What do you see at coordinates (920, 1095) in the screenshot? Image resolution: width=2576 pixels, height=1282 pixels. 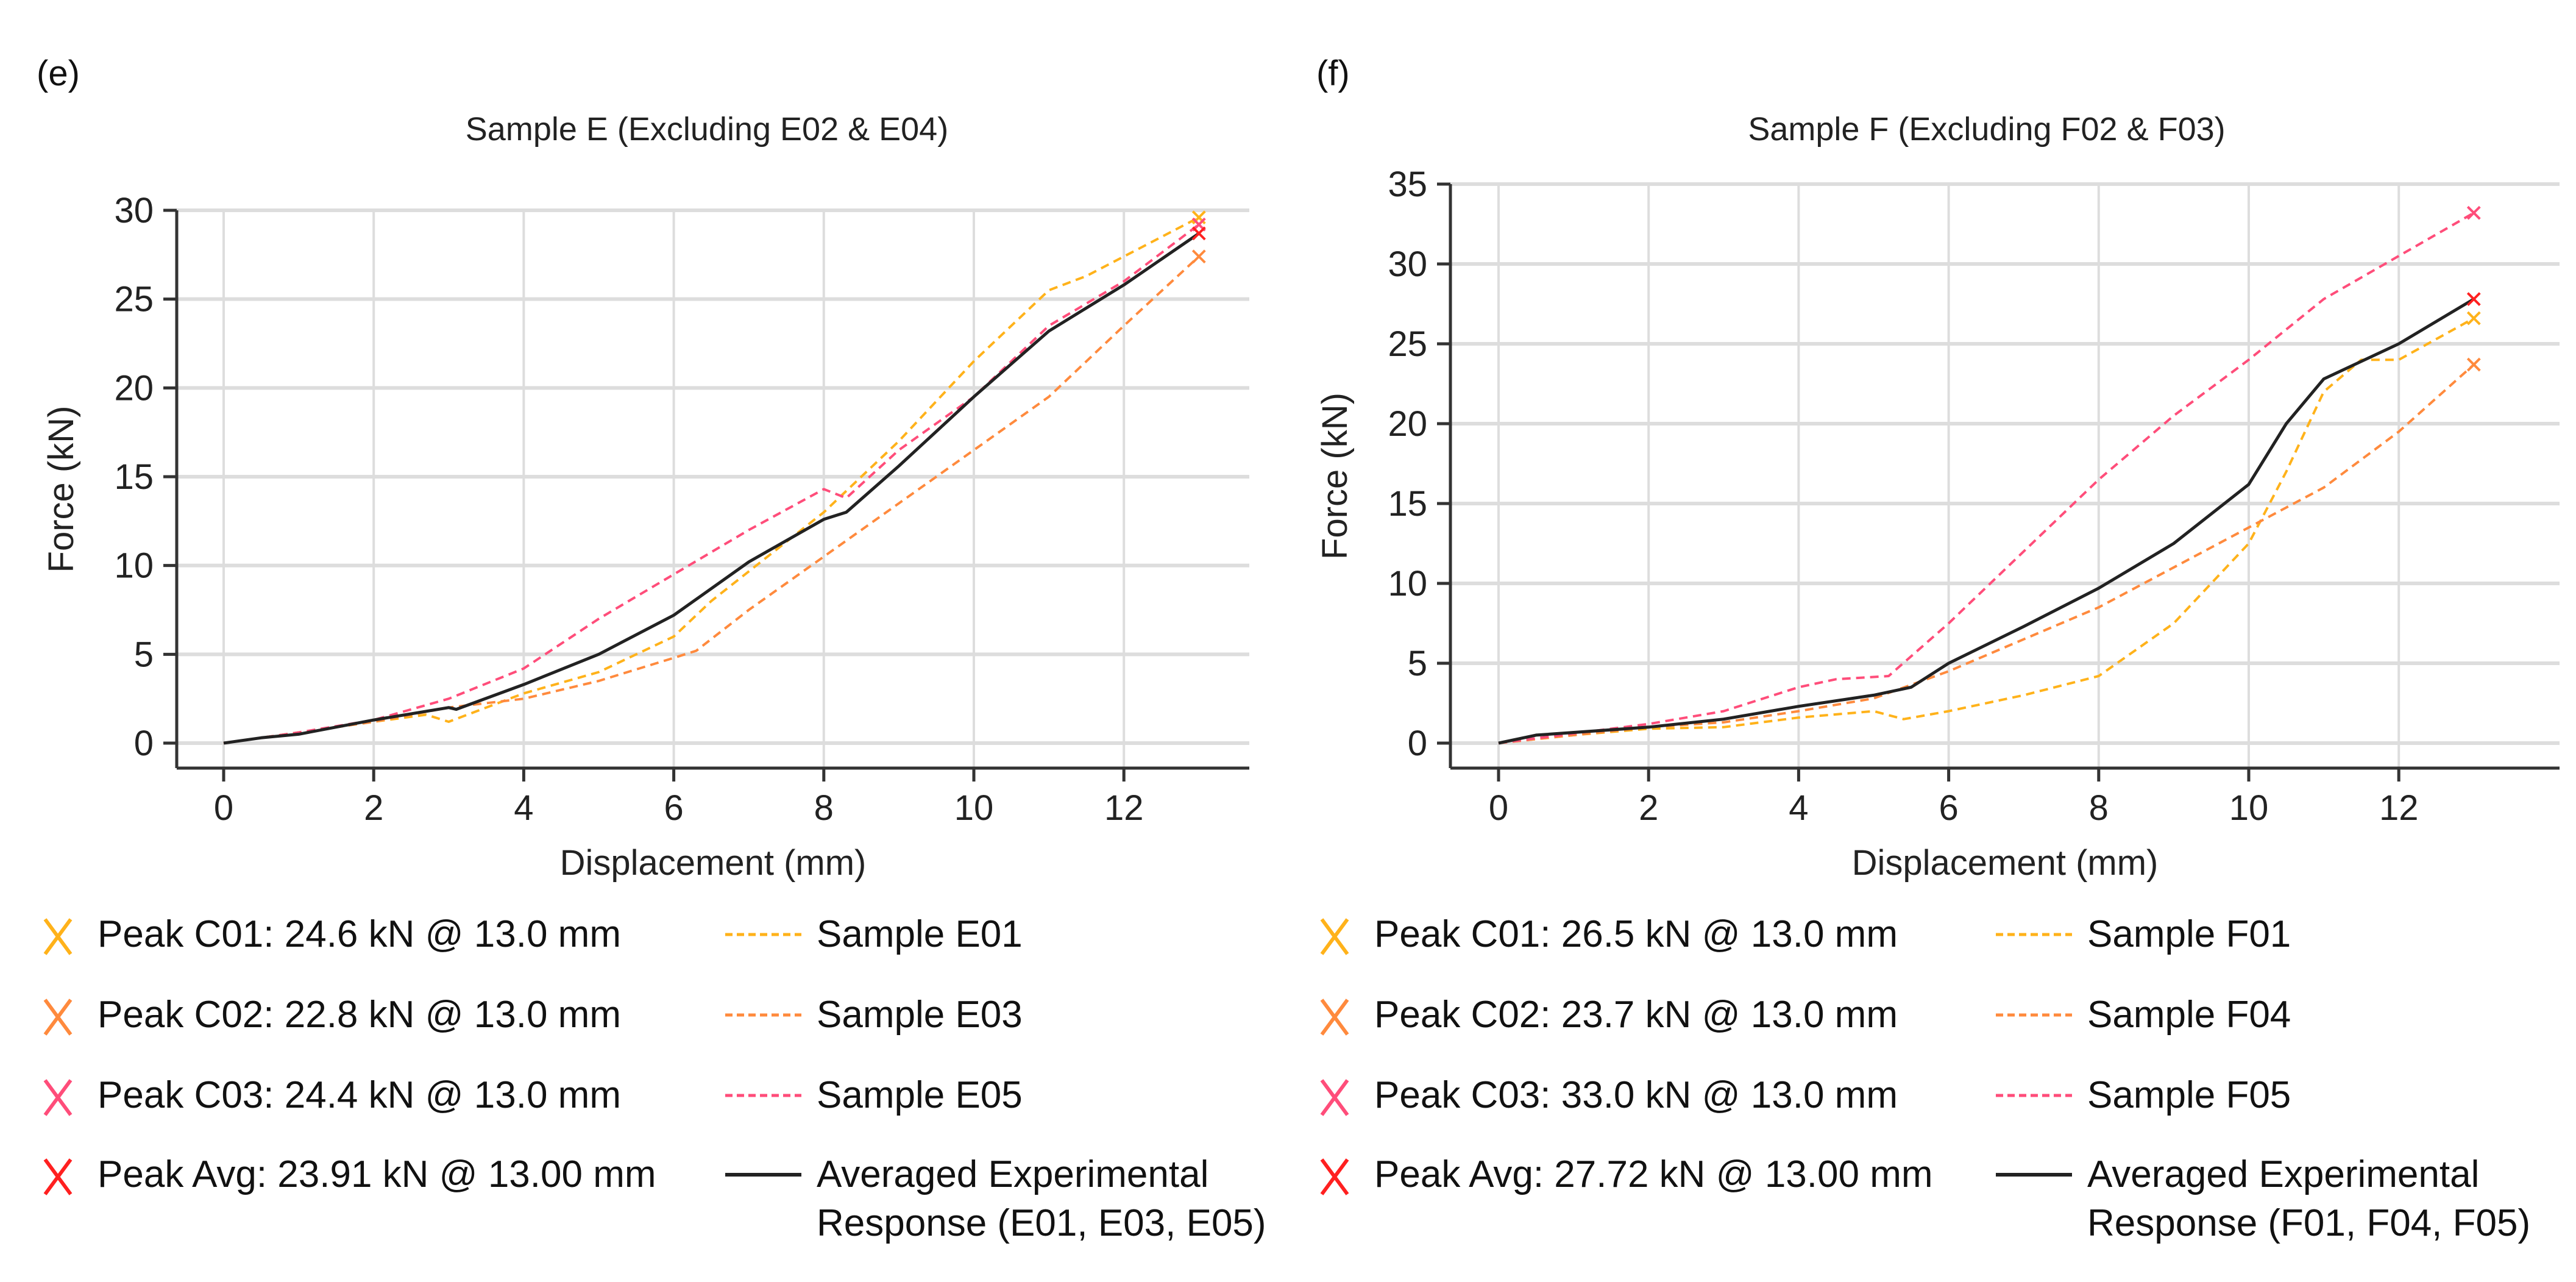 I see `legend-series-label: Sample E05` at bounding box center [920, 1095].